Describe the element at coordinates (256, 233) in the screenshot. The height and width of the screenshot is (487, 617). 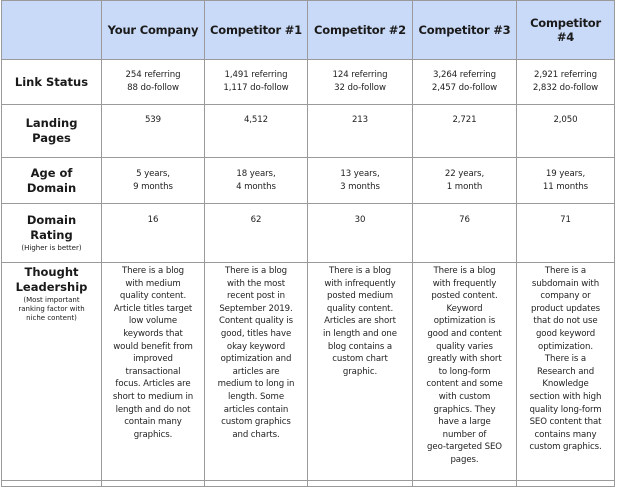
I see `table-cell: 62` at that location.